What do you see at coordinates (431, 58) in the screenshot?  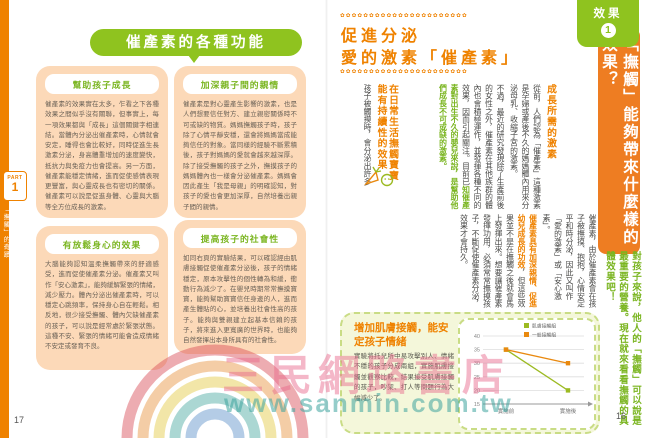 I see `right-page-title-line2: 愛的激素「催產素」` at bounding box center [431, 58].